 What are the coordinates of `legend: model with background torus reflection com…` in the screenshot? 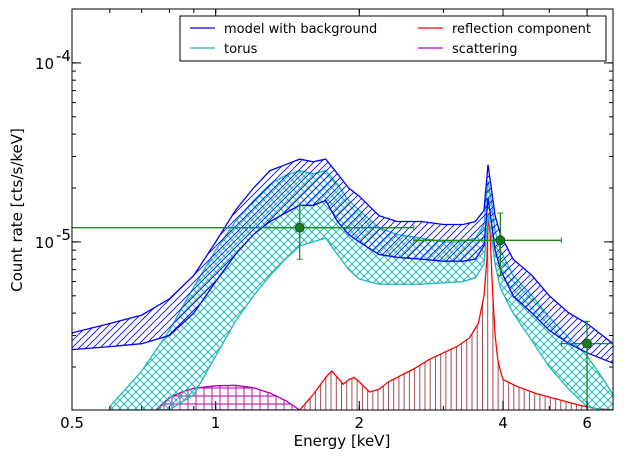 It's located at (393, 38).